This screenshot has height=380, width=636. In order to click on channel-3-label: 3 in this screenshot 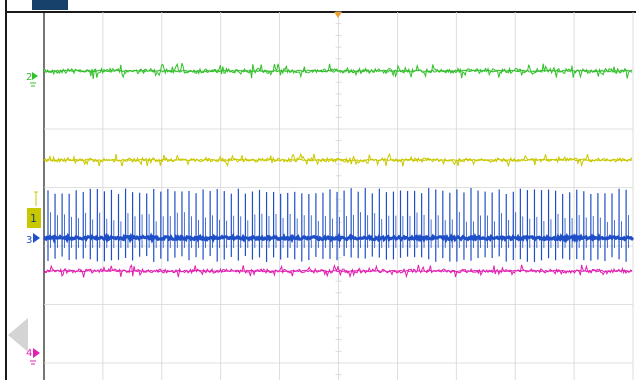, I will do `click(29, 240)`.